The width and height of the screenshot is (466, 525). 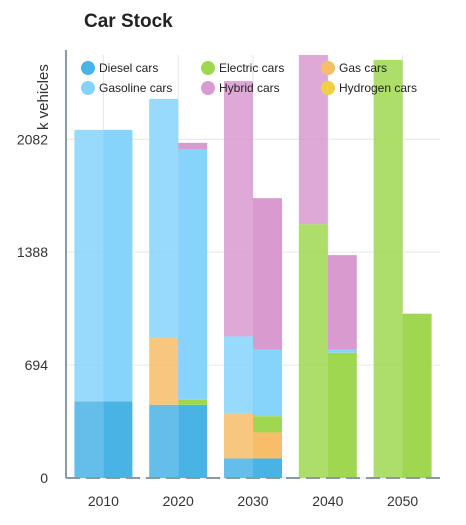 What do you see at coordinates (388, 268) in the screenshot?
I see `bar-segment: Electric cars 2050: 2570` at bounding box center [388, 268].